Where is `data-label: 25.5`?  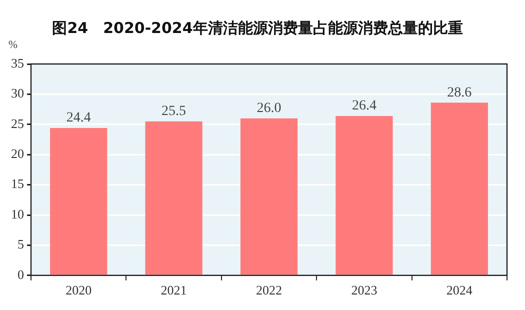 data-label: 25.5 is located at coordinates (174, 112).